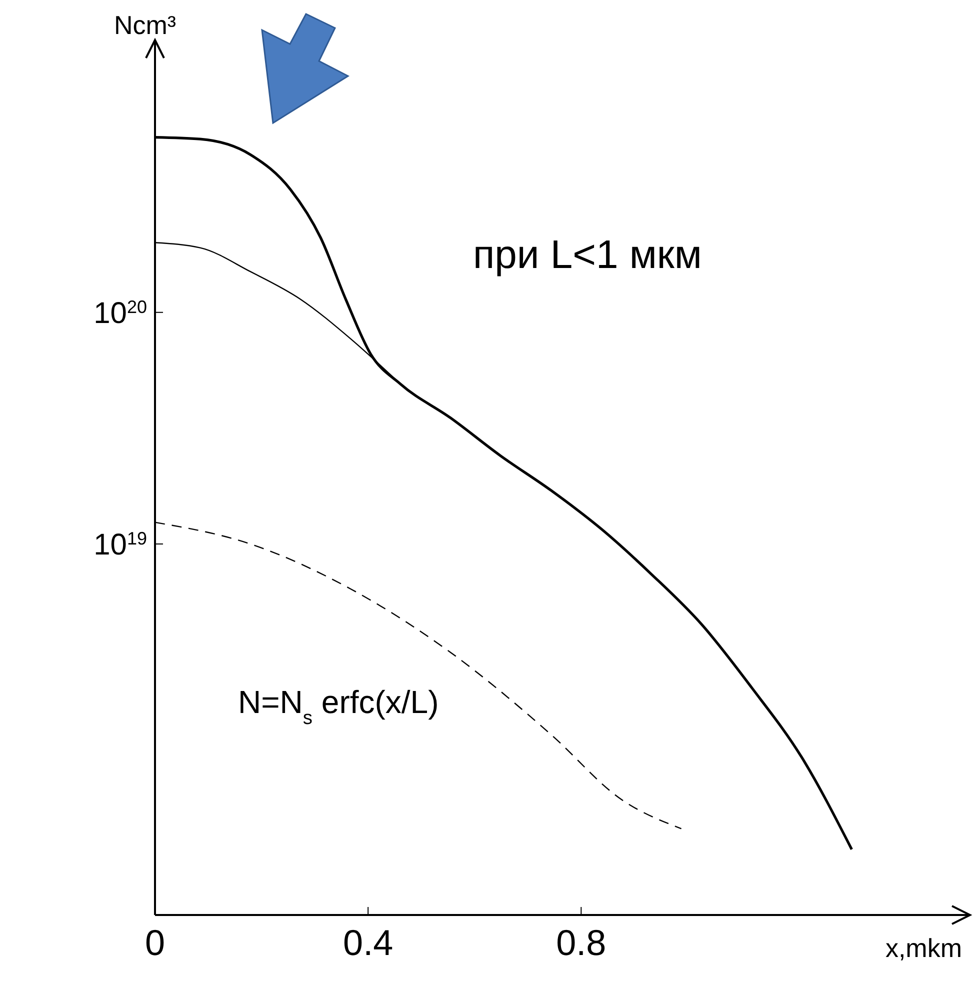 The height and width of the screenshot is (982, 977). I want to click on x-tick-label: 0, so click(155, 942).